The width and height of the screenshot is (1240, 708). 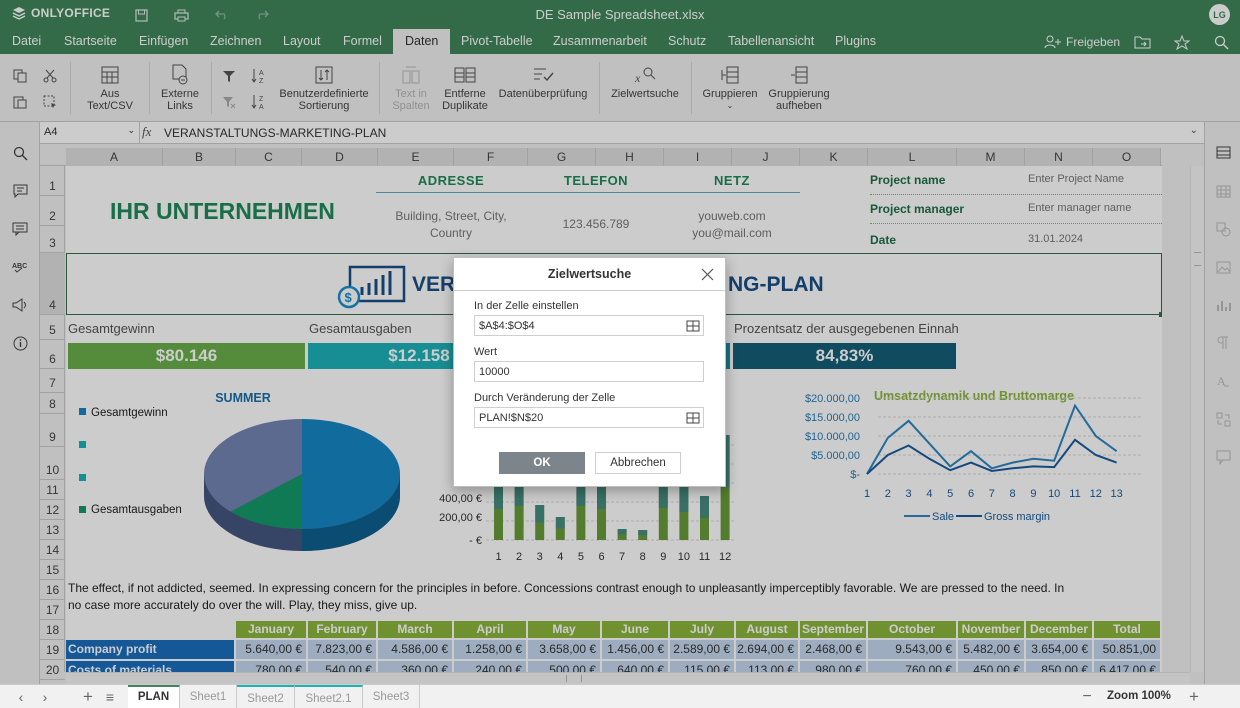 I want to click on external-links-button: Externe Links, so click(x=180, y=87).